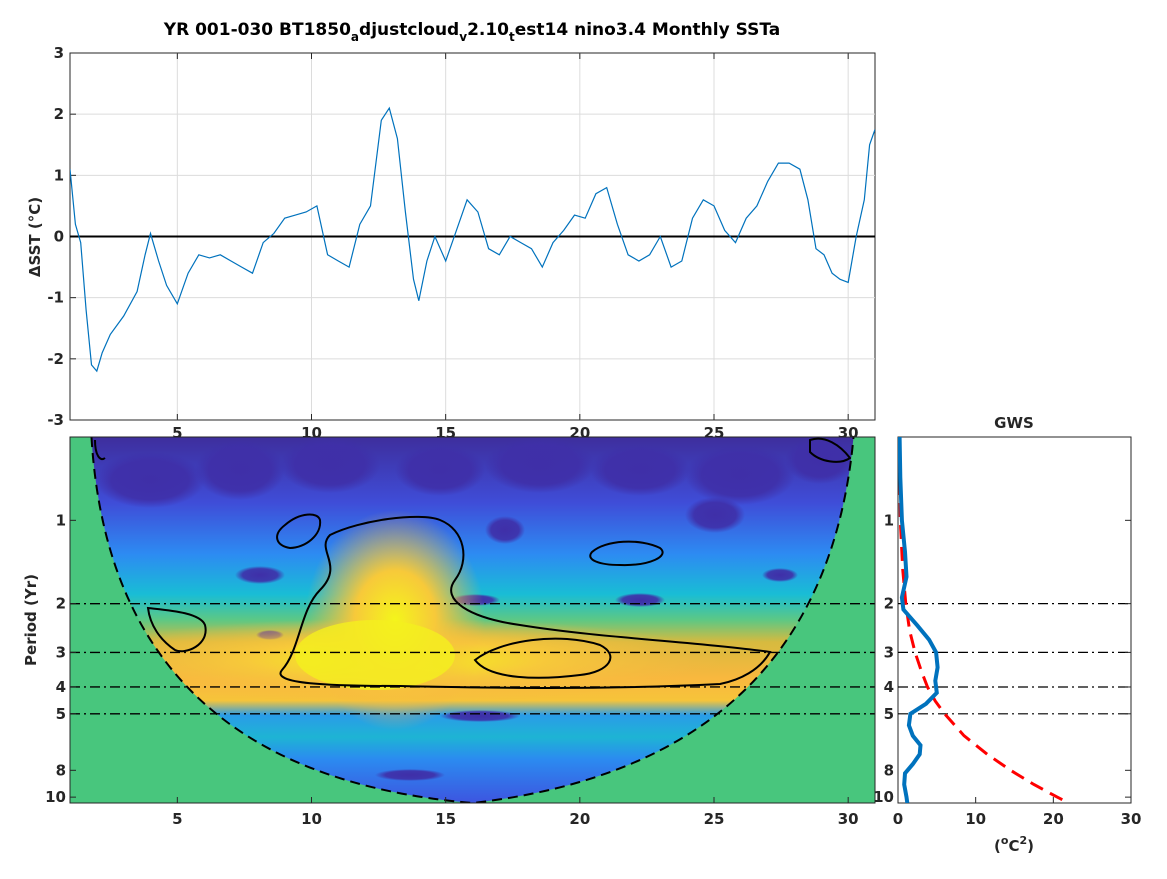 The height and width of the screenshot is (879, 1167). Describe the element at coordinates (55, 420) in the screenshot. I see `top-ytick-label: -3` at that location.